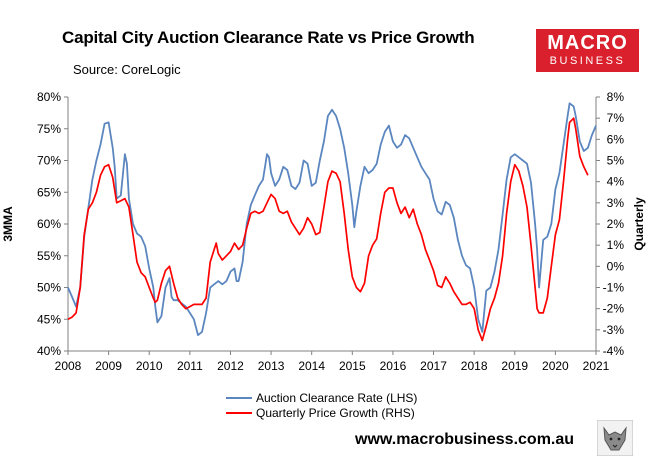 The height and width of the screenshot is (469, 660). Describe the element at coordinates (393, 366) in the screenshot. I see `x-tick-label: 2016` at that location.